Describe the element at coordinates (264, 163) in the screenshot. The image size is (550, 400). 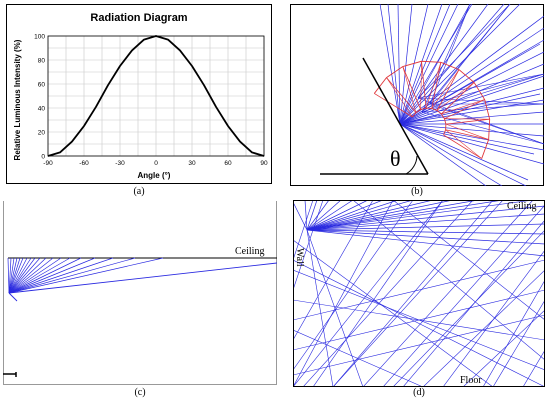
I see `x-tick-label: 90` at that location.